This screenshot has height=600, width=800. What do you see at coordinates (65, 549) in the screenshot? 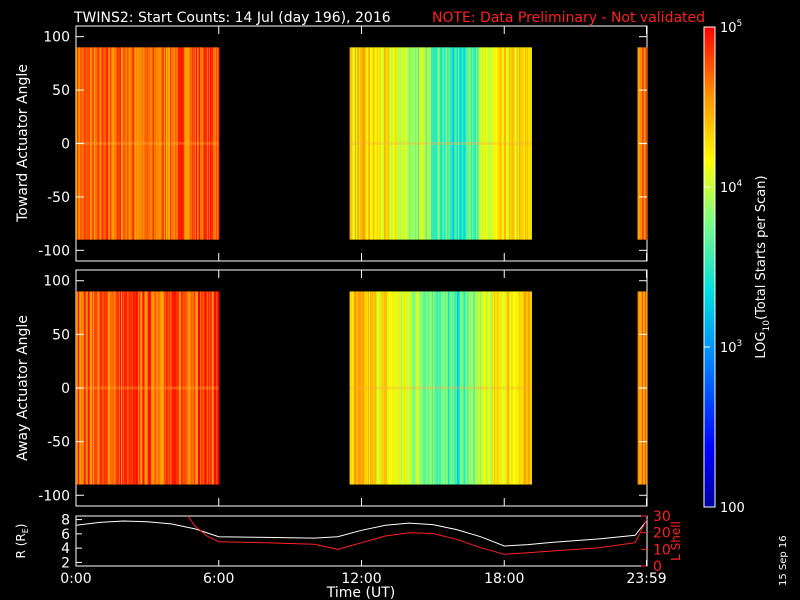
I see `orbit-left-tick-label: 4` at bounding box center [65, 549].